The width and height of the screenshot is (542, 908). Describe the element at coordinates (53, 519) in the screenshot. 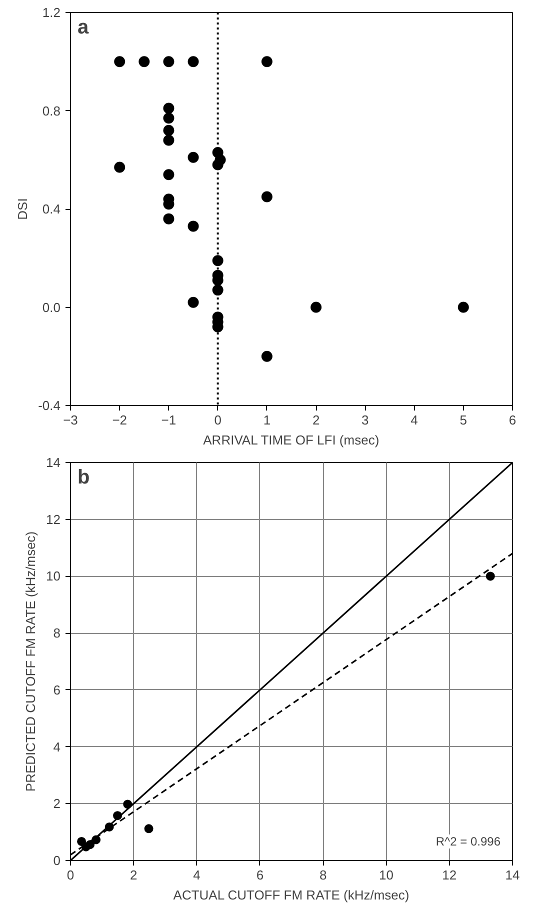

I see `y-tick-label: 12` at that location.